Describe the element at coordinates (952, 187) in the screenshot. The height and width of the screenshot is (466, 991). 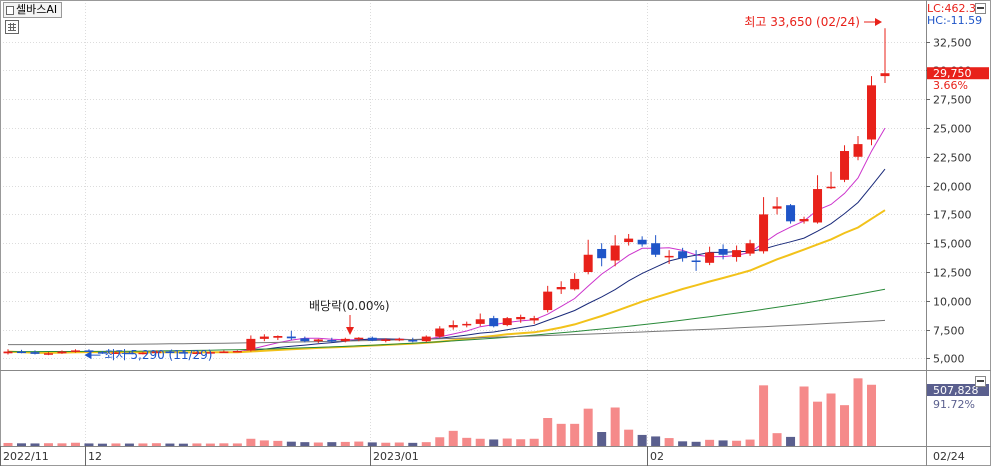
I see `price-tick-label: 20,000` at that location.